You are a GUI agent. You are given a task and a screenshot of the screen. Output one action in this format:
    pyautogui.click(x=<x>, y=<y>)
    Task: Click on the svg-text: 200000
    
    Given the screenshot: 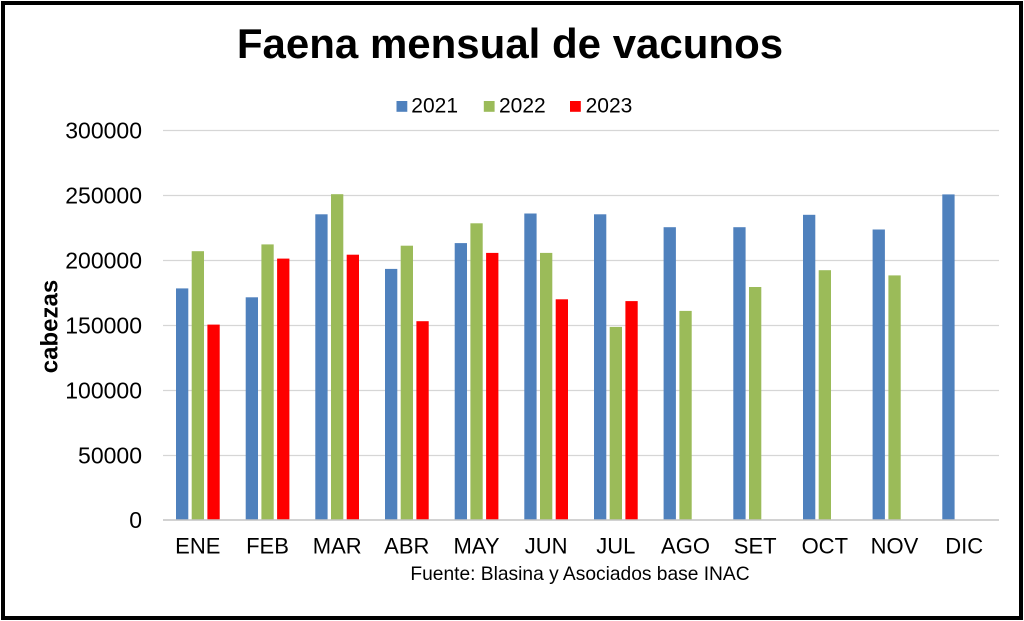 What is the action you would take?
    pyautogui.click(x=103, y=261)
    